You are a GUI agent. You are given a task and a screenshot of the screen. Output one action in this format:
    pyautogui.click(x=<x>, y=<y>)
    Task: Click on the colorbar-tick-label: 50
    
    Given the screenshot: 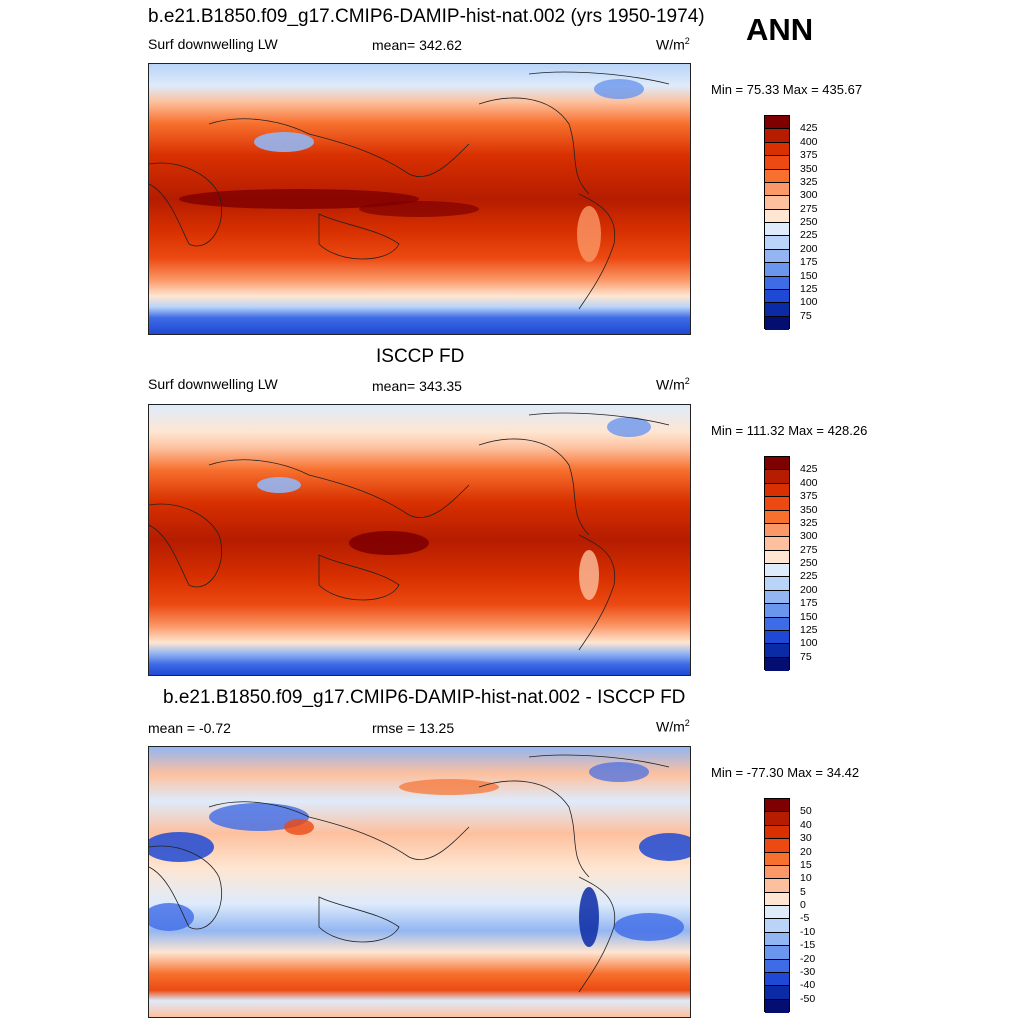 What is the action you would take?
    pyautogui.click(x=806, y=811)
    